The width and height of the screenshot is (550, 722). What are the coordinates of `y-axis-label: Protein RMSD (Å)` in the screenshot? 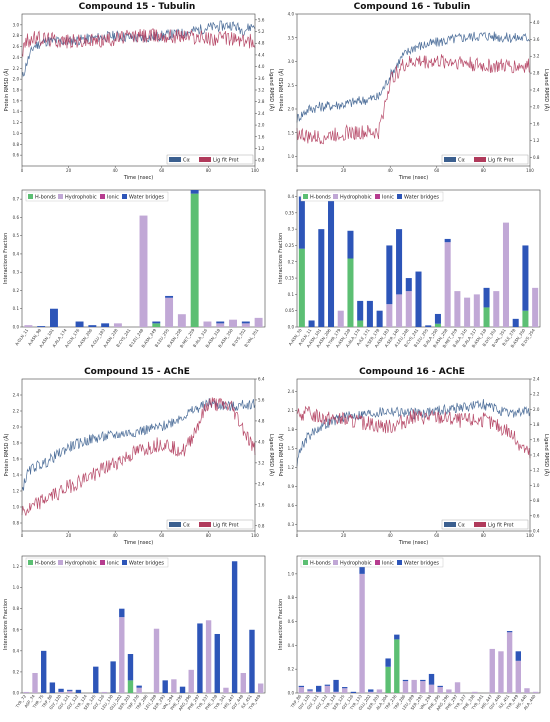 It's located at (281, 455).